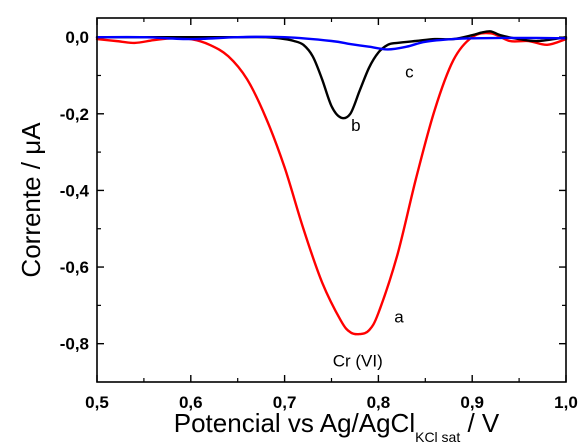  Describe the element at coordinates (358, 361) in the screenshot. I see `annotation-label: Cr (VI)` at that location.